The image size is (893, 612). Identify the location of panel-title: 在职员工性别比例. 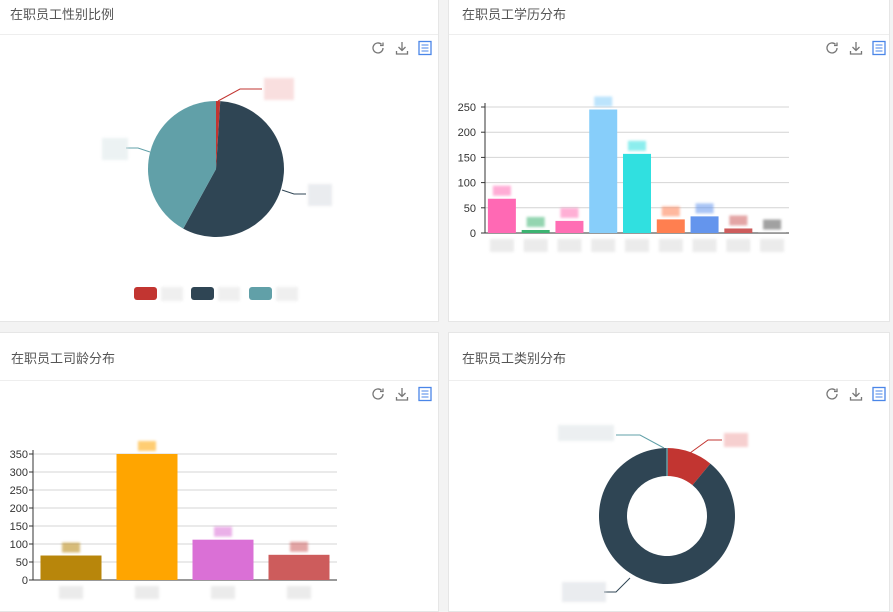
(62, 15).